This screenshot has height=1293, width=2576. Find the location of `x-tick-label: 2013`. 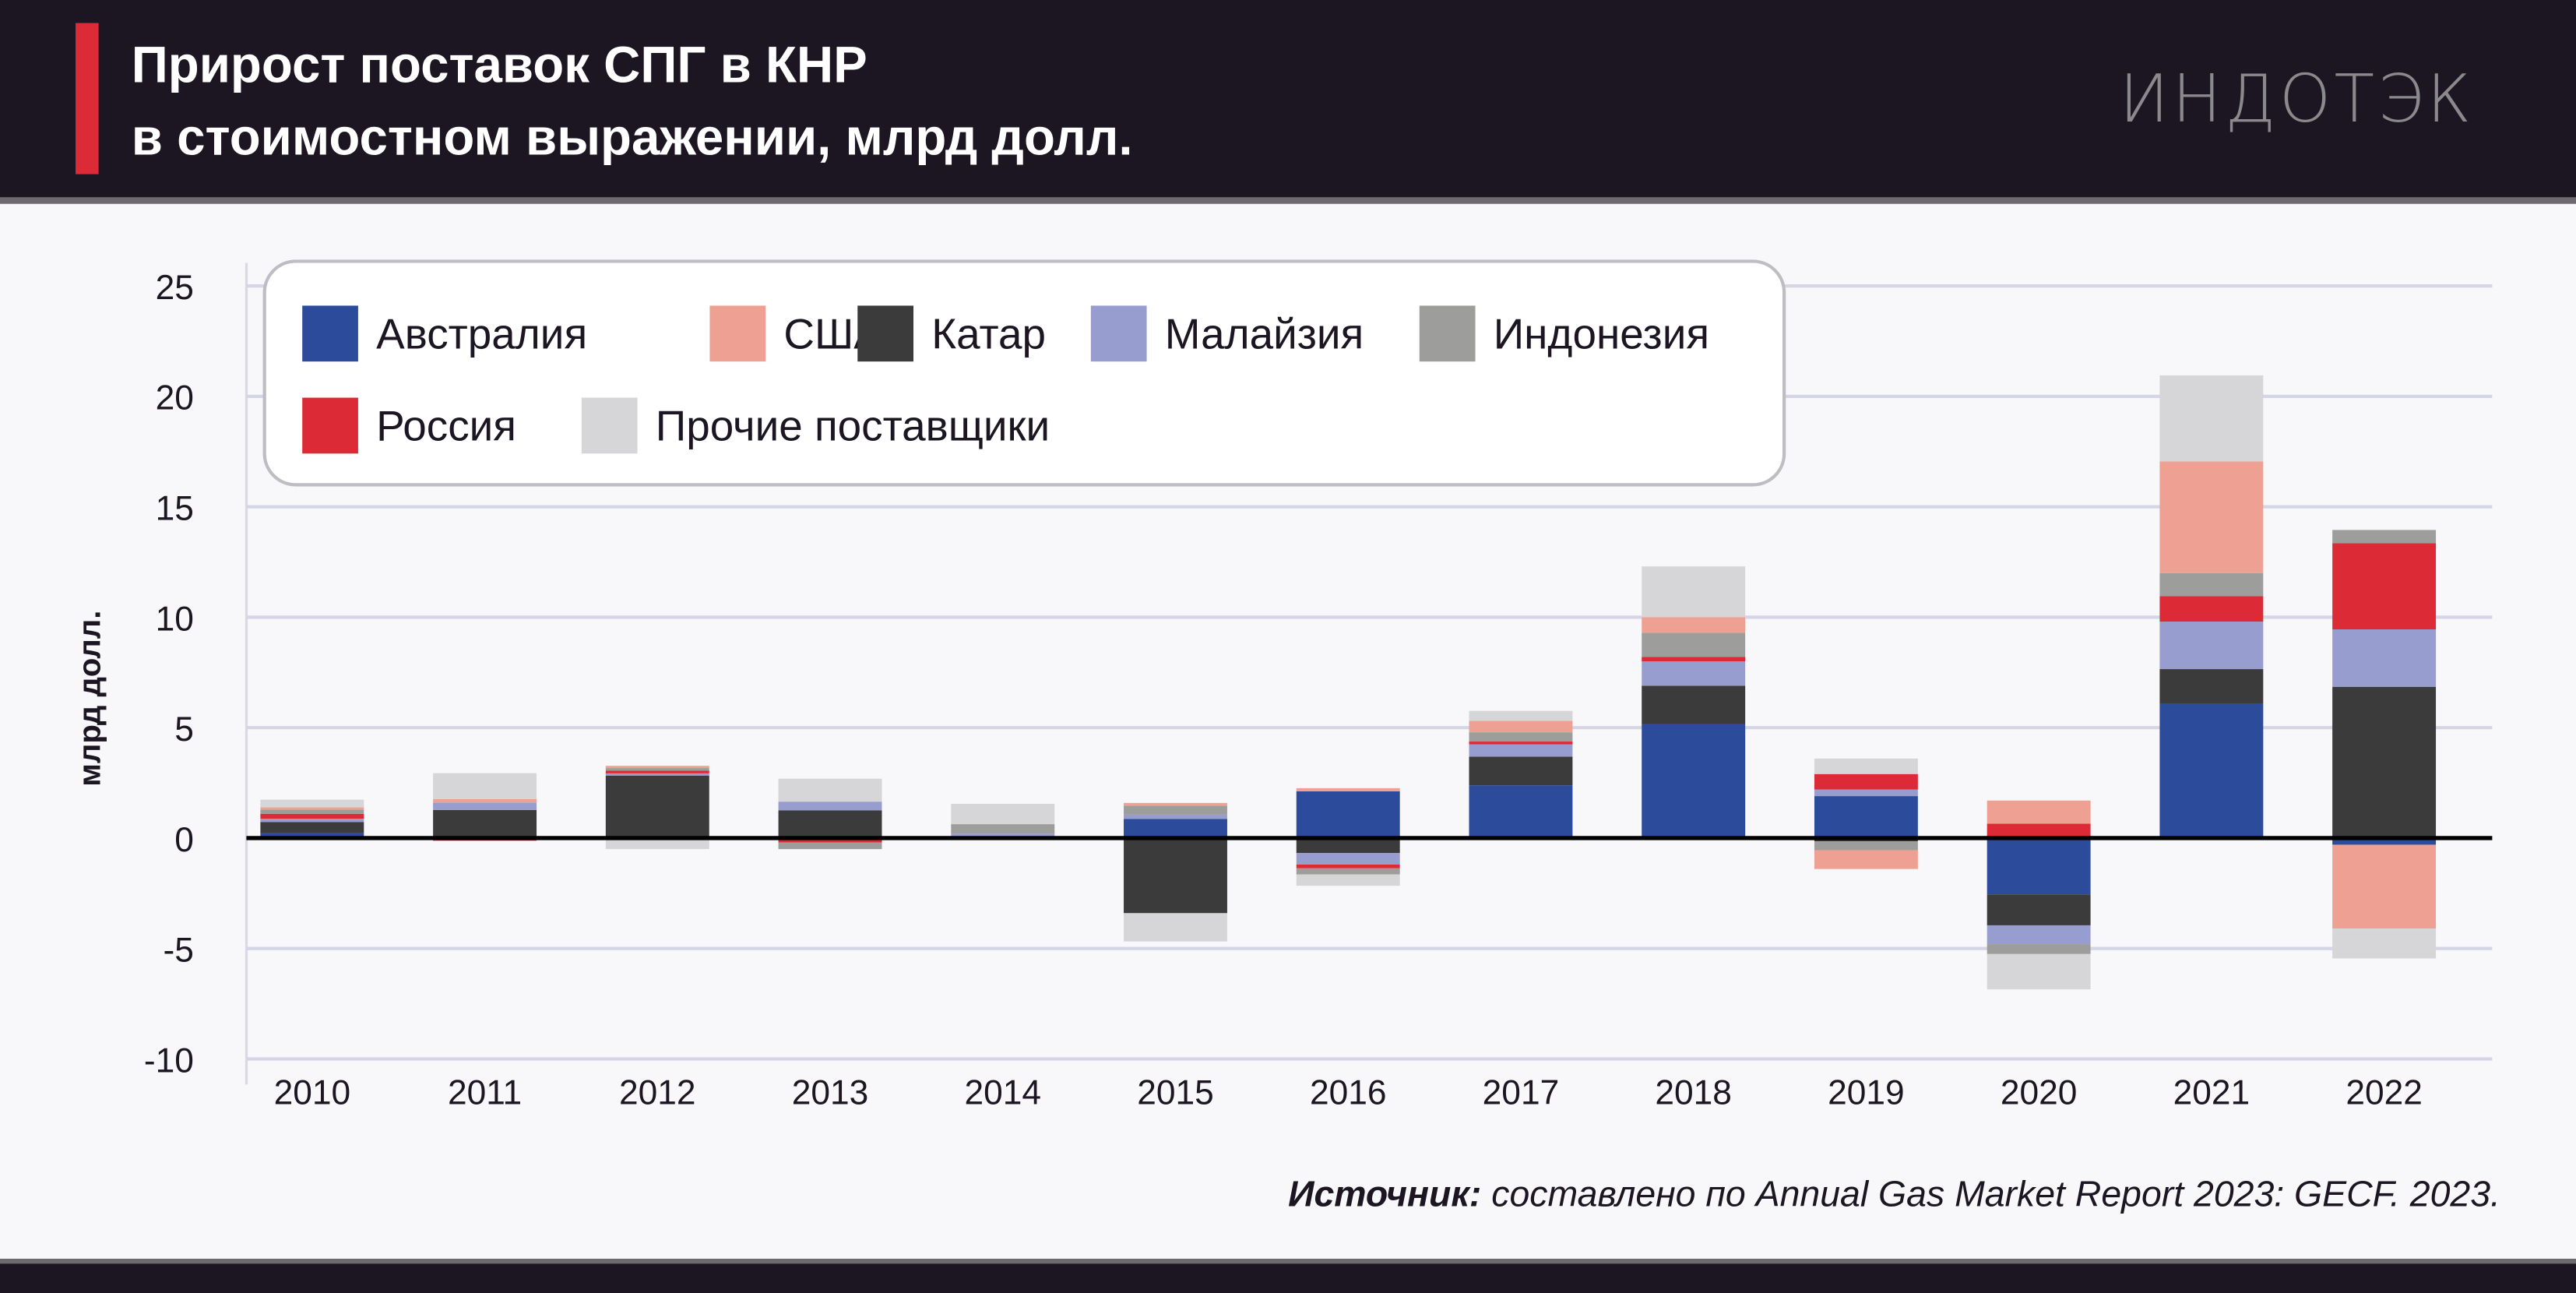

x-tick-label: 2013 is located at coordinates (830, 1093).